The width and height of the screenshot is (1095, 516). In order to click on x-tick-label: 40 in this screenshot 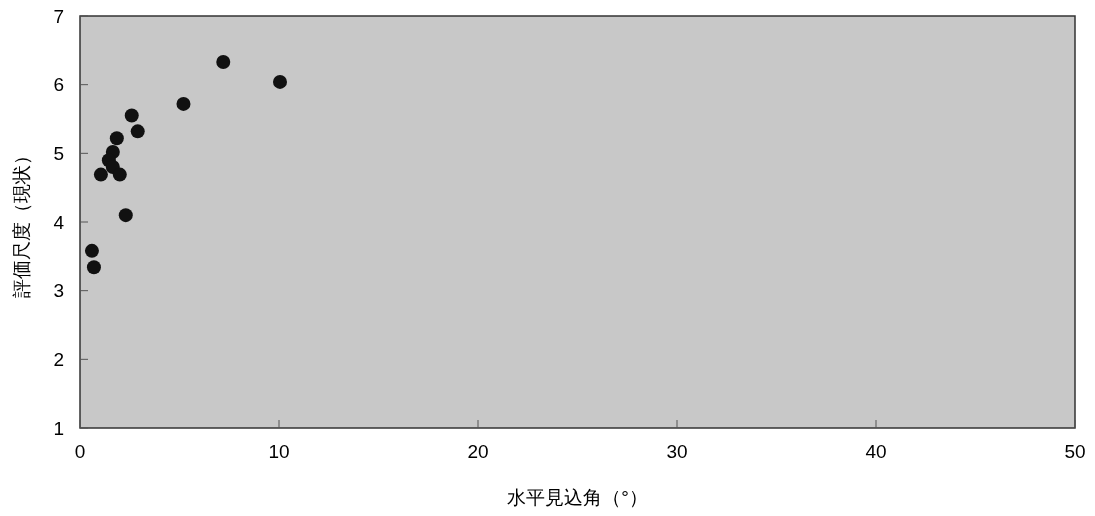, I will do `click(876, 451)`.